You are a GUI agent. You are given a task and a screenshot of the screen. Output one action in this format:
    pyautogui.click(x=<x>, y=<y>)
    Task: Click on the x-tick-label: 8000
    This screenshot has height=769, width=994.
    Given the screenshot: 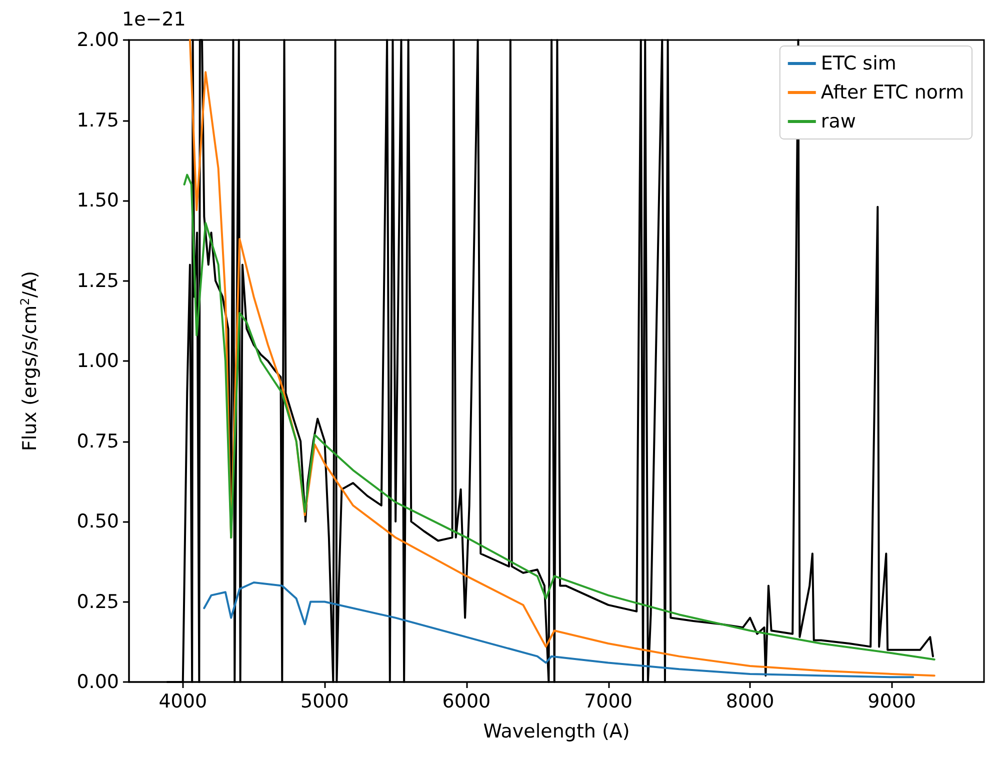 What is the action you would take?
    pyautogui.click(x=750, y=701)
    